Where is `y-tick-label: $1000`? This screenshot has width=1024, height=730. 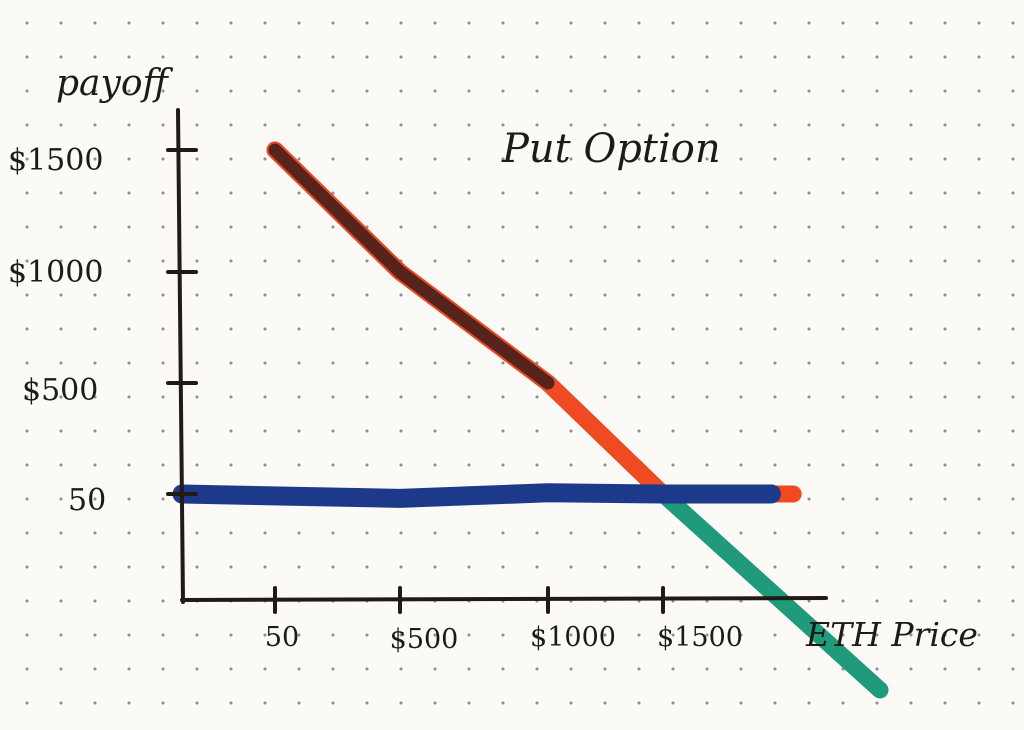
y-tick-label: $1000 is located at coordinates (55, 272).